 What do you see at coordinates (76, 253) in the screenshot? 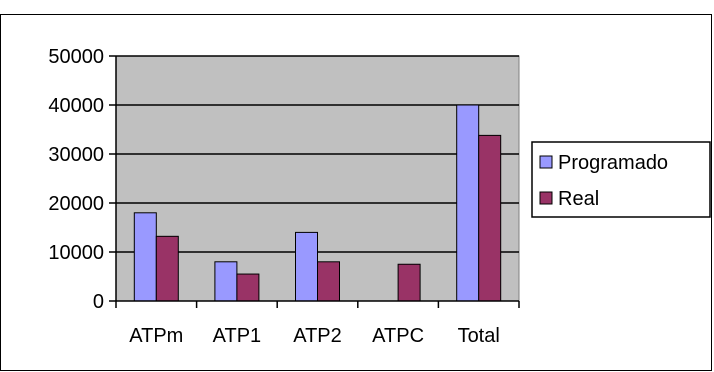
I see `y-tick-label: 10000` at bounding box center [76, 253].